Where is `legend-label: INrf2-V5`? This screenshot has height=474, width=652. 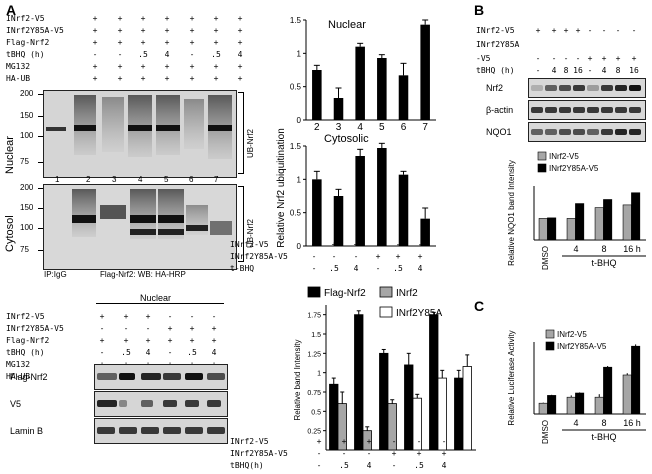
legend-label: INrf2-V5 is located at coordinates (572, 334).